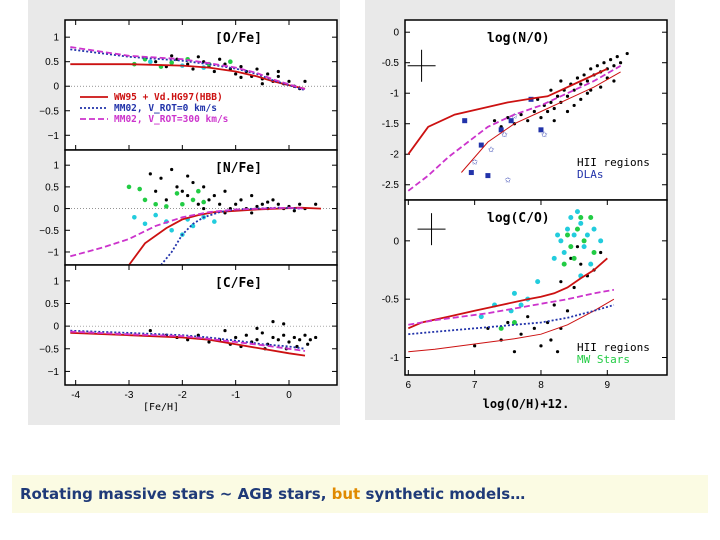 This screenshot has width=720, height=540. What do you see at coordinates (238, 38) in the screenshot?
I see `panel-title: [O/Fe]` at bounding box center [238, 38].